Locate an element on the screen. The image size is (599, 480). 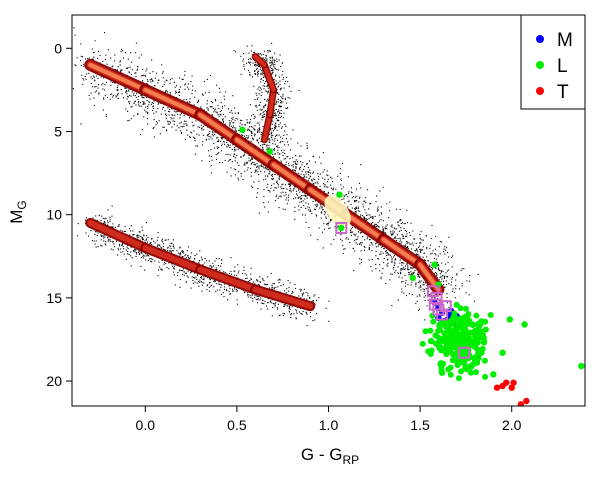
point-l is located at coordinates (439, 325).